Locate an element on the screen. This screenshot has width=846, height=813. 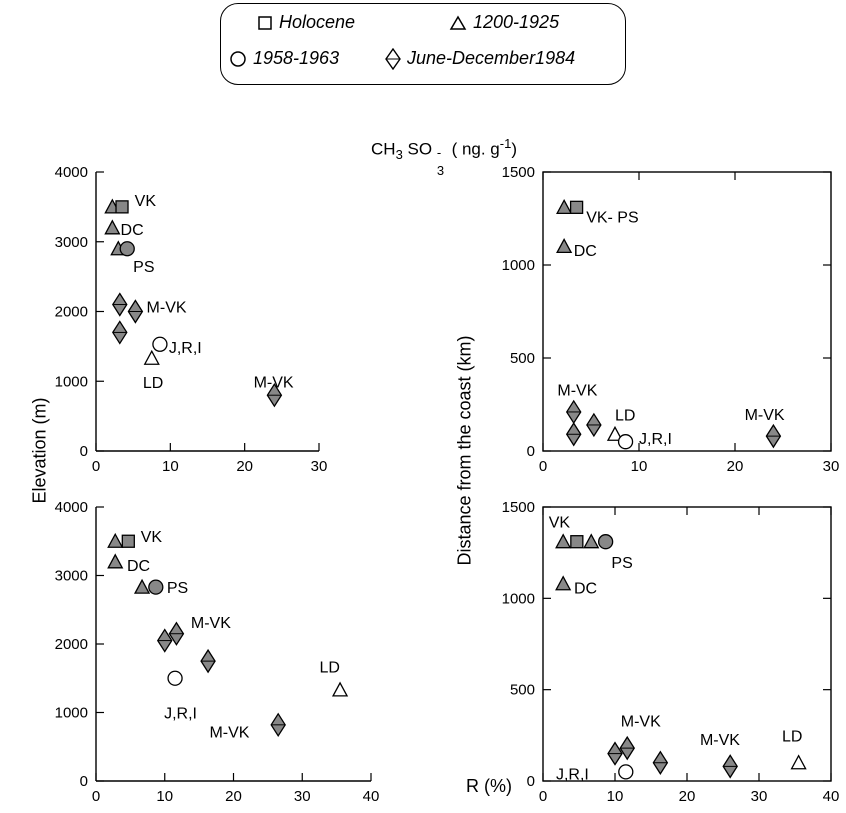
legend-label: Holocene is located at coordinates (317, 22).